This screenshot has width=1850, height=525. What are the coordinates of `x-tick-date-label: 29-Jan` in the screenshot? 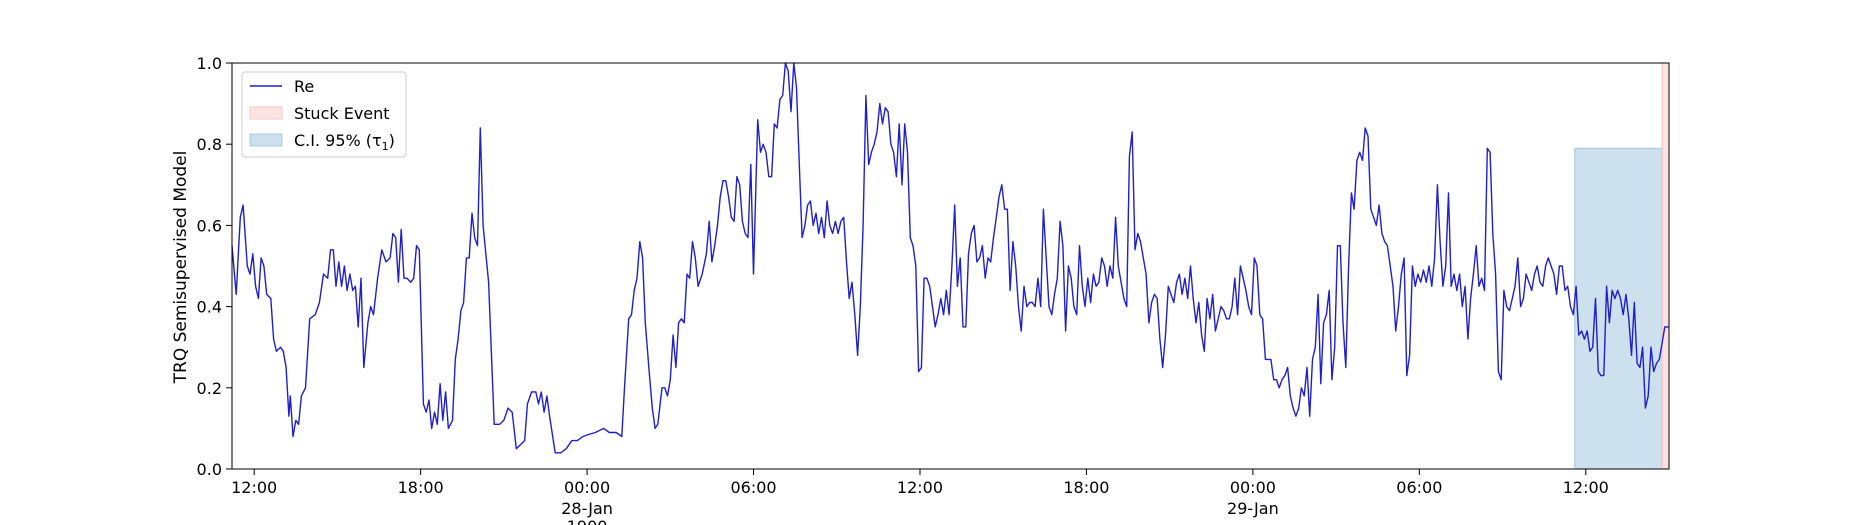 It's located at (1253, 508).